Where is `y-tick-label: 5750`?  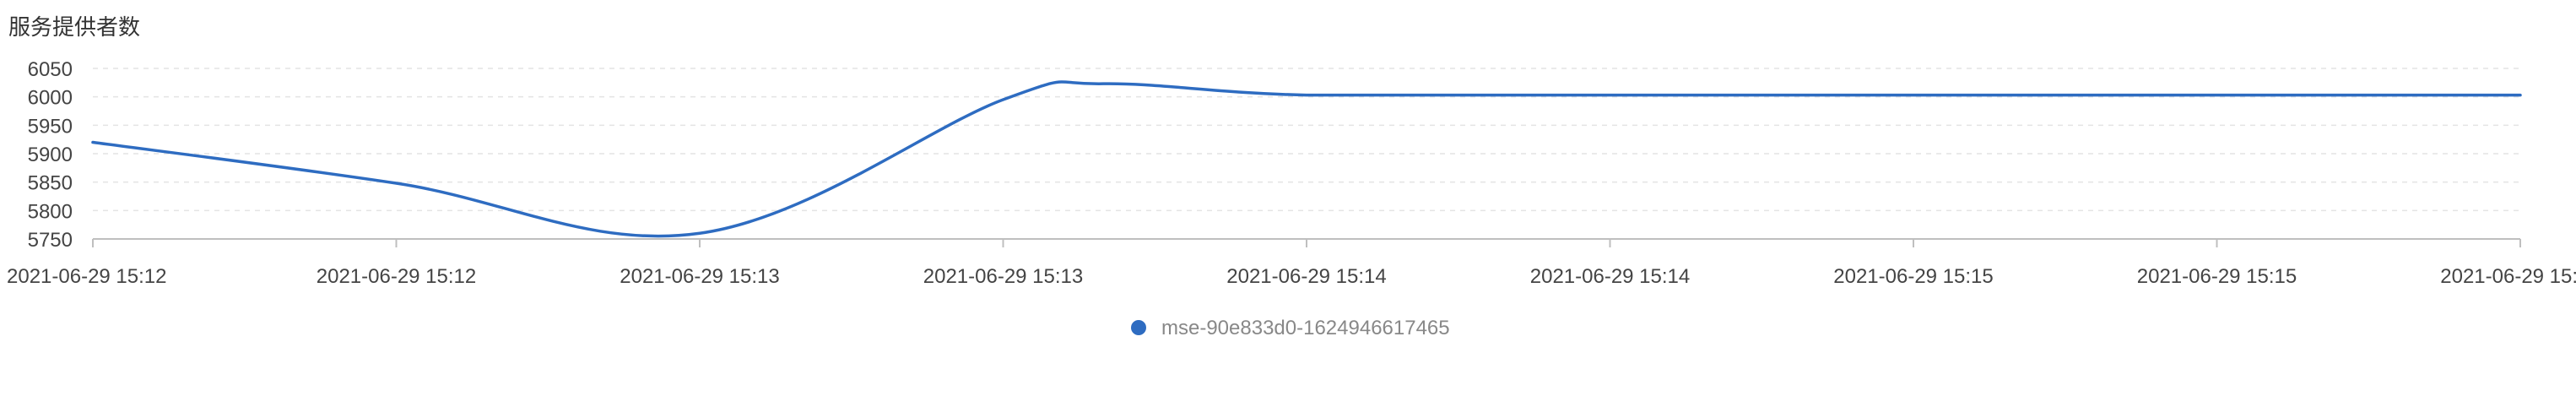
y-tick-label: 5750 is located at coordinates (50, 240).